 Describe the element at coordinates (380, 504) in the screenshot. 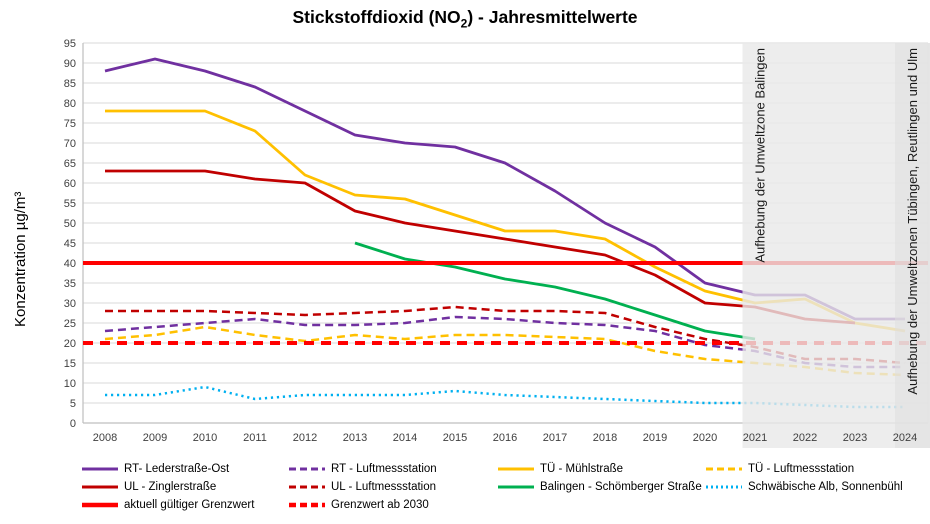

I see `legend-label: Grenzwert ab 2030` at that location.